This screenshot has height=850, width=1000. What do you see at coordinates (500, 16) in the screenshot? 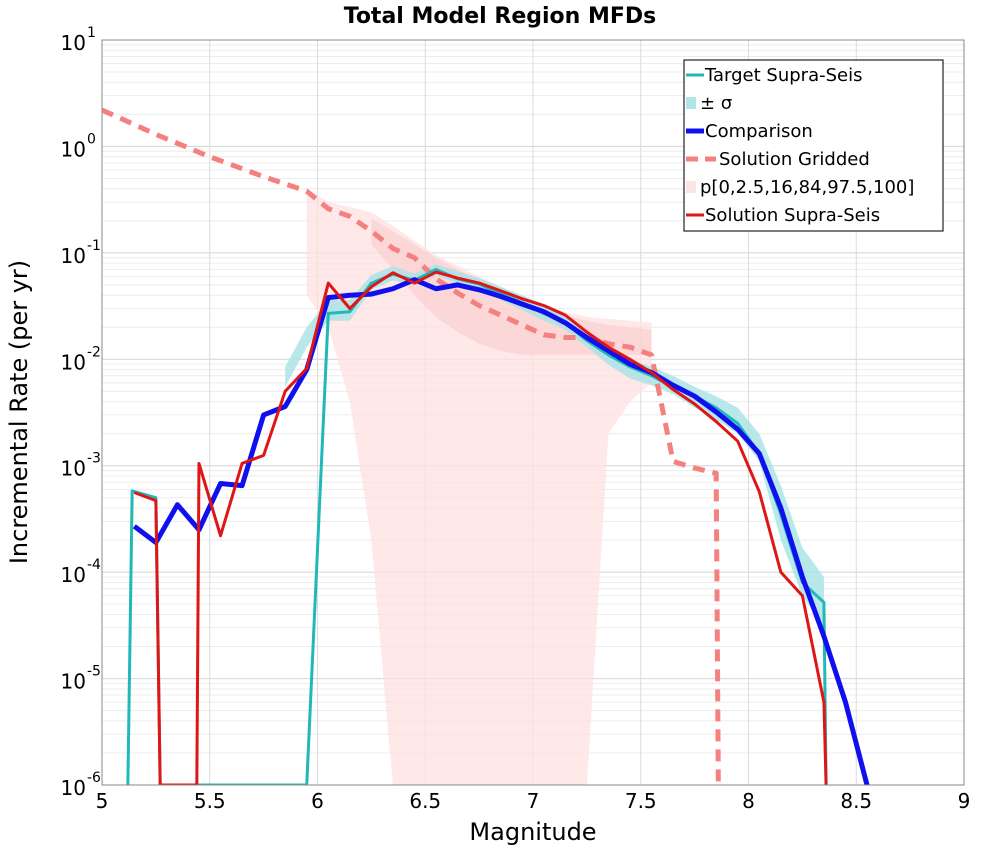
I see `chart-title: Total Model Region MFDs` at bounding box center [500, 16].